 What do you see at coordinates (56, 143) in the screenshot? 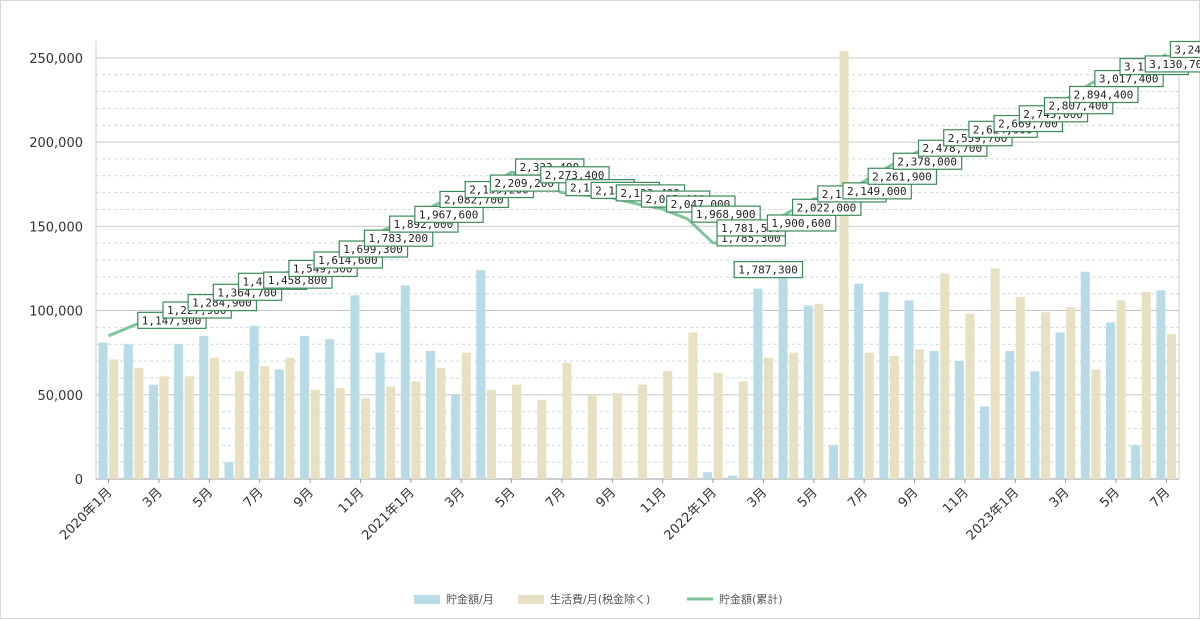
I see `y-tick-label: 200,000` at bounding box center [56, 143].